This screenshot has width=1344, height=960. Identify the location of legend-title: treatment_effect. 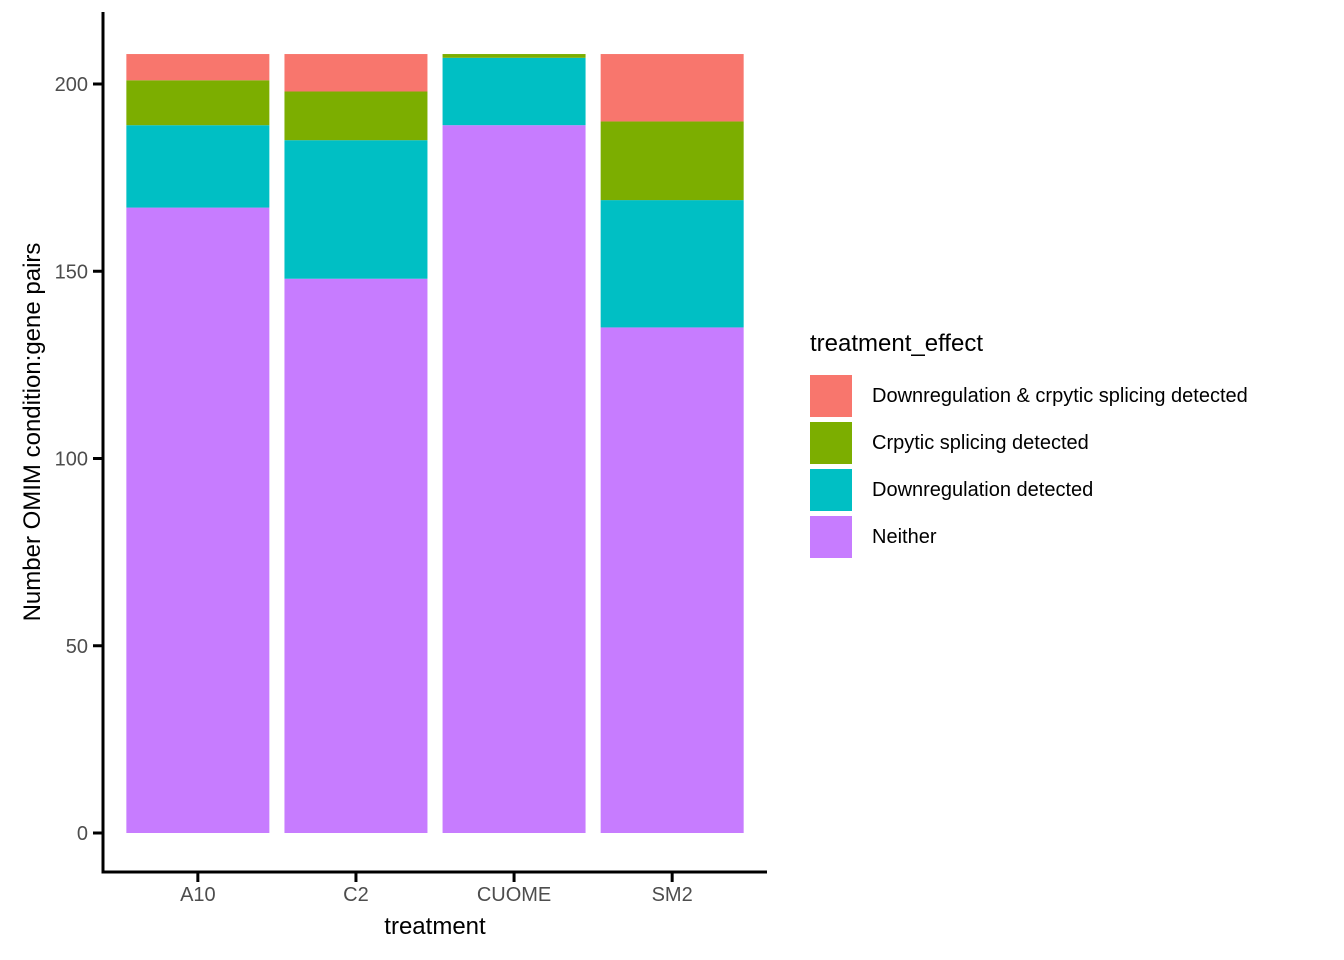
(896, 343).